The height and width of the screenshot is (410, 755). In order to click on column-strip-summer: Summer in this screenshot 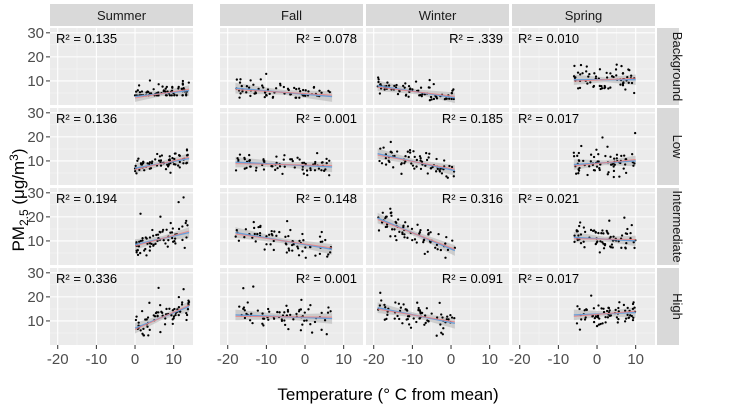, I will do `click(121, 15)`.